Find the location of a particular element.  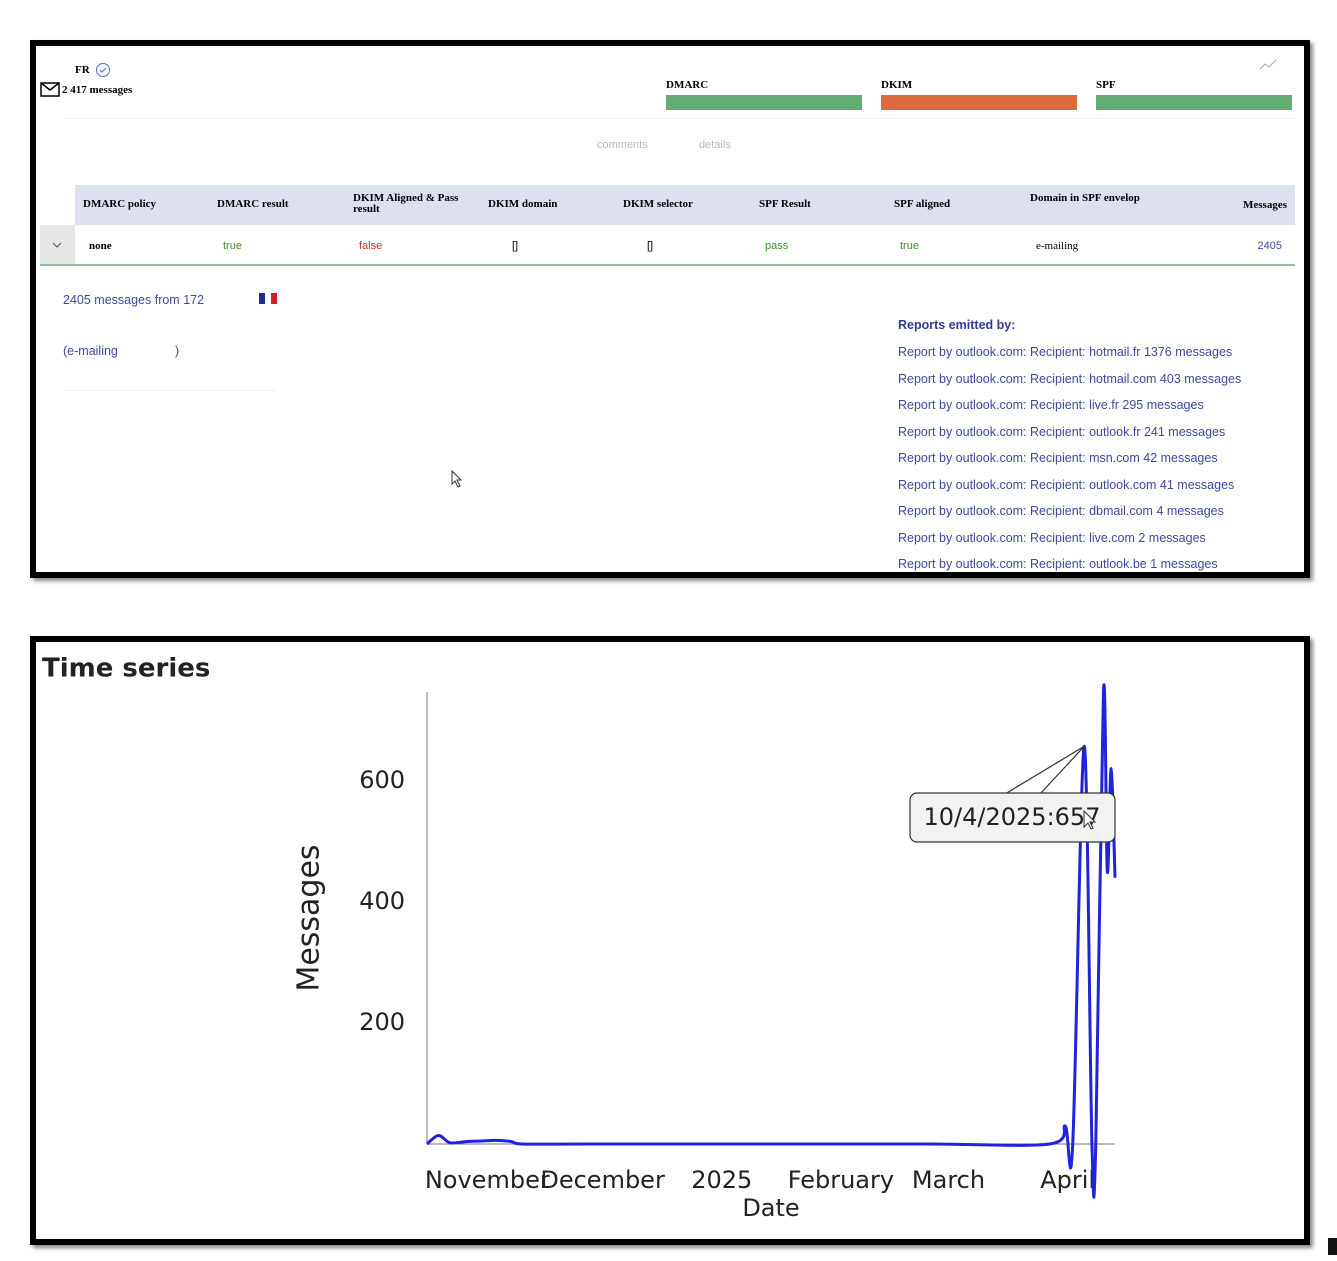

domain-text: (e-mailing is located at coordinates (90, 351).